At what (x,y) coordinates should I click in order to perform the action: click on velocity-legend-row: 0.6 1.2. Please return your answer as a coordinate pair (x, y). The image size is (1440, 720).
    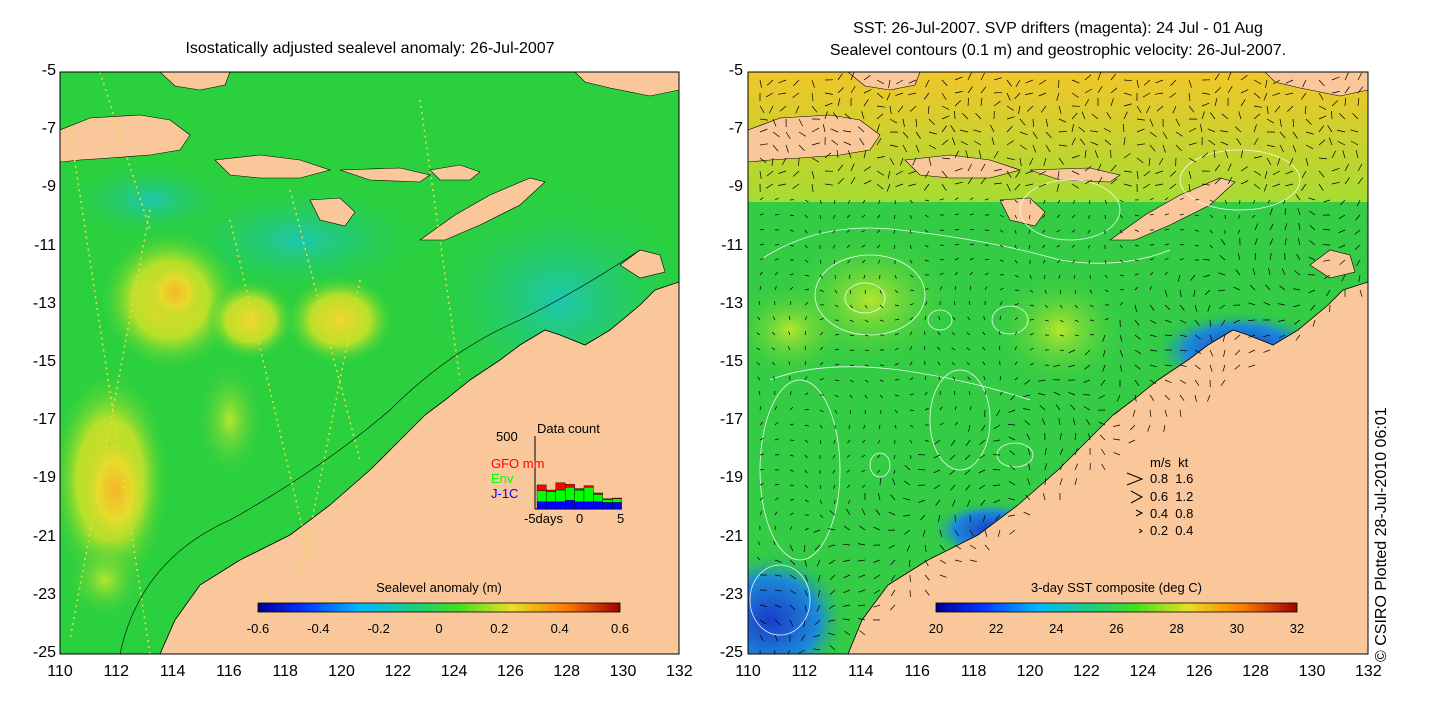
    Looking at the image, I should click on (1172, 496).